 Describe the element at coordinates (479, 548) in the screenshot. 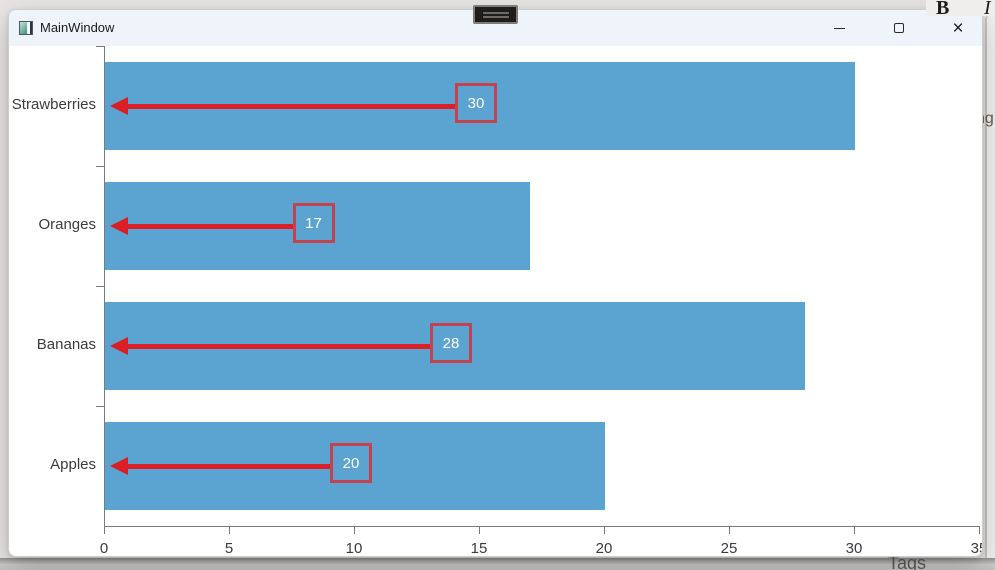

I see `x-tick-label: 15` at that location.